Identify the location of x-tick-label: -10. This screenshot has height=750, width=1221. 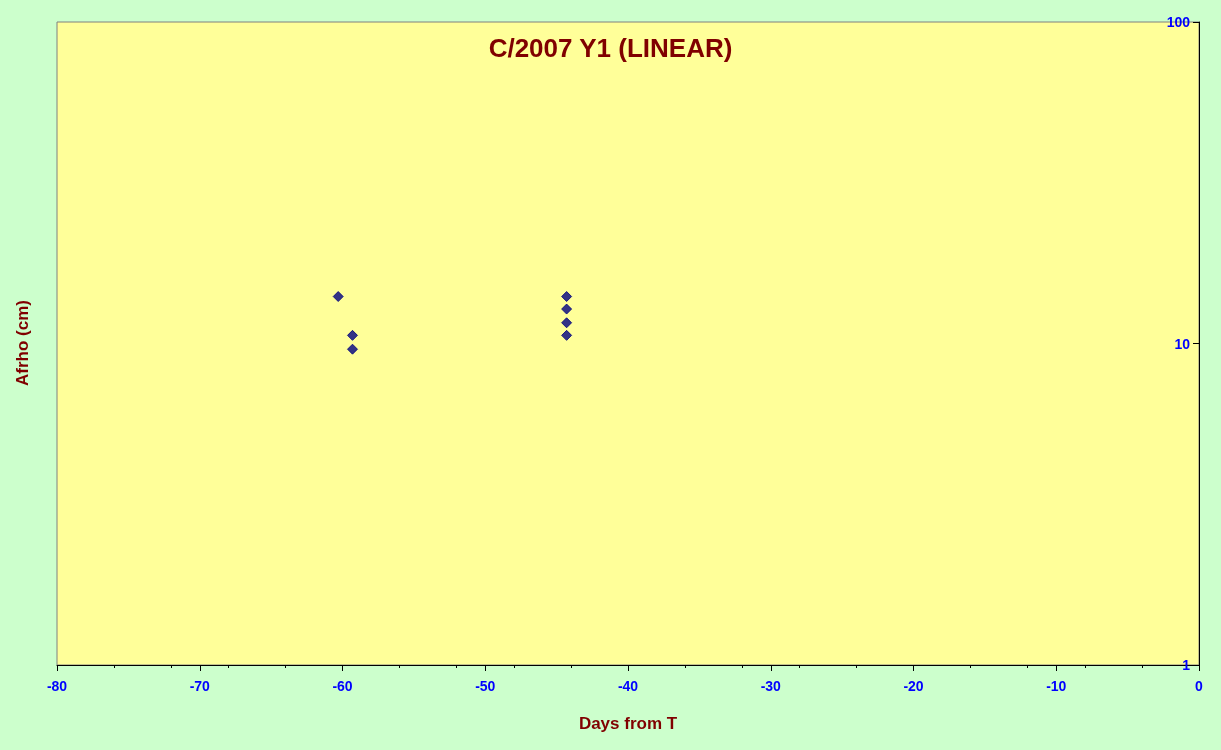
(1056, 686).